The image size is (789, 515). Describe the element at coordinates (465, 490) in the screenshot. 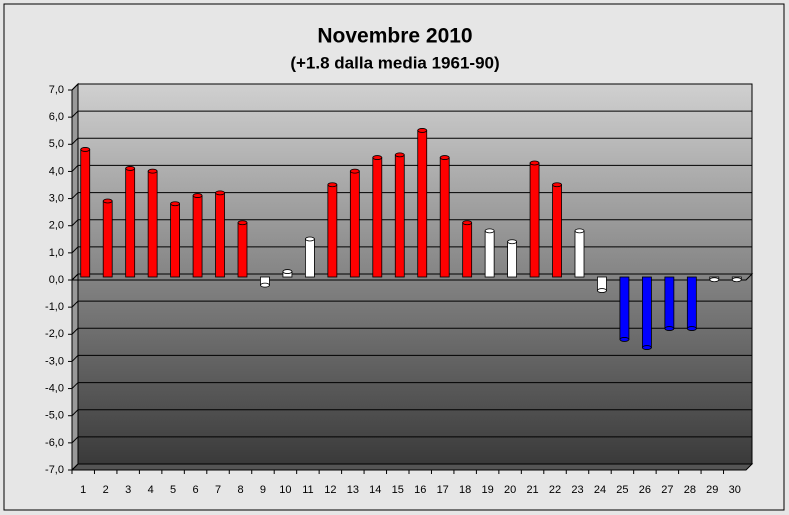

I see `x-tick-label: 18` at that location.